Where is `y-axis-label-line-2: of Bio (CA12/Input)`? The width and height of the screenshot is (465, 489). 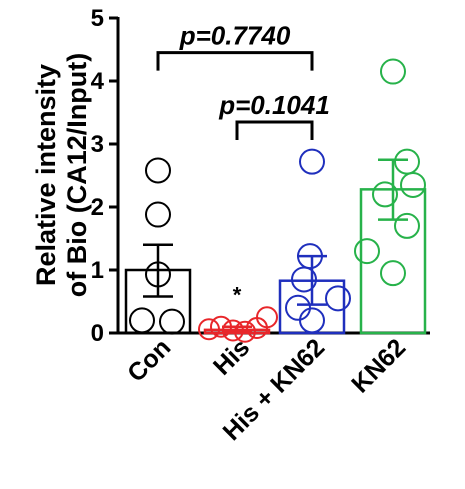
y-axis-label-line-2: of Bio (CA12/Input) is located at coordinates (77, 175).